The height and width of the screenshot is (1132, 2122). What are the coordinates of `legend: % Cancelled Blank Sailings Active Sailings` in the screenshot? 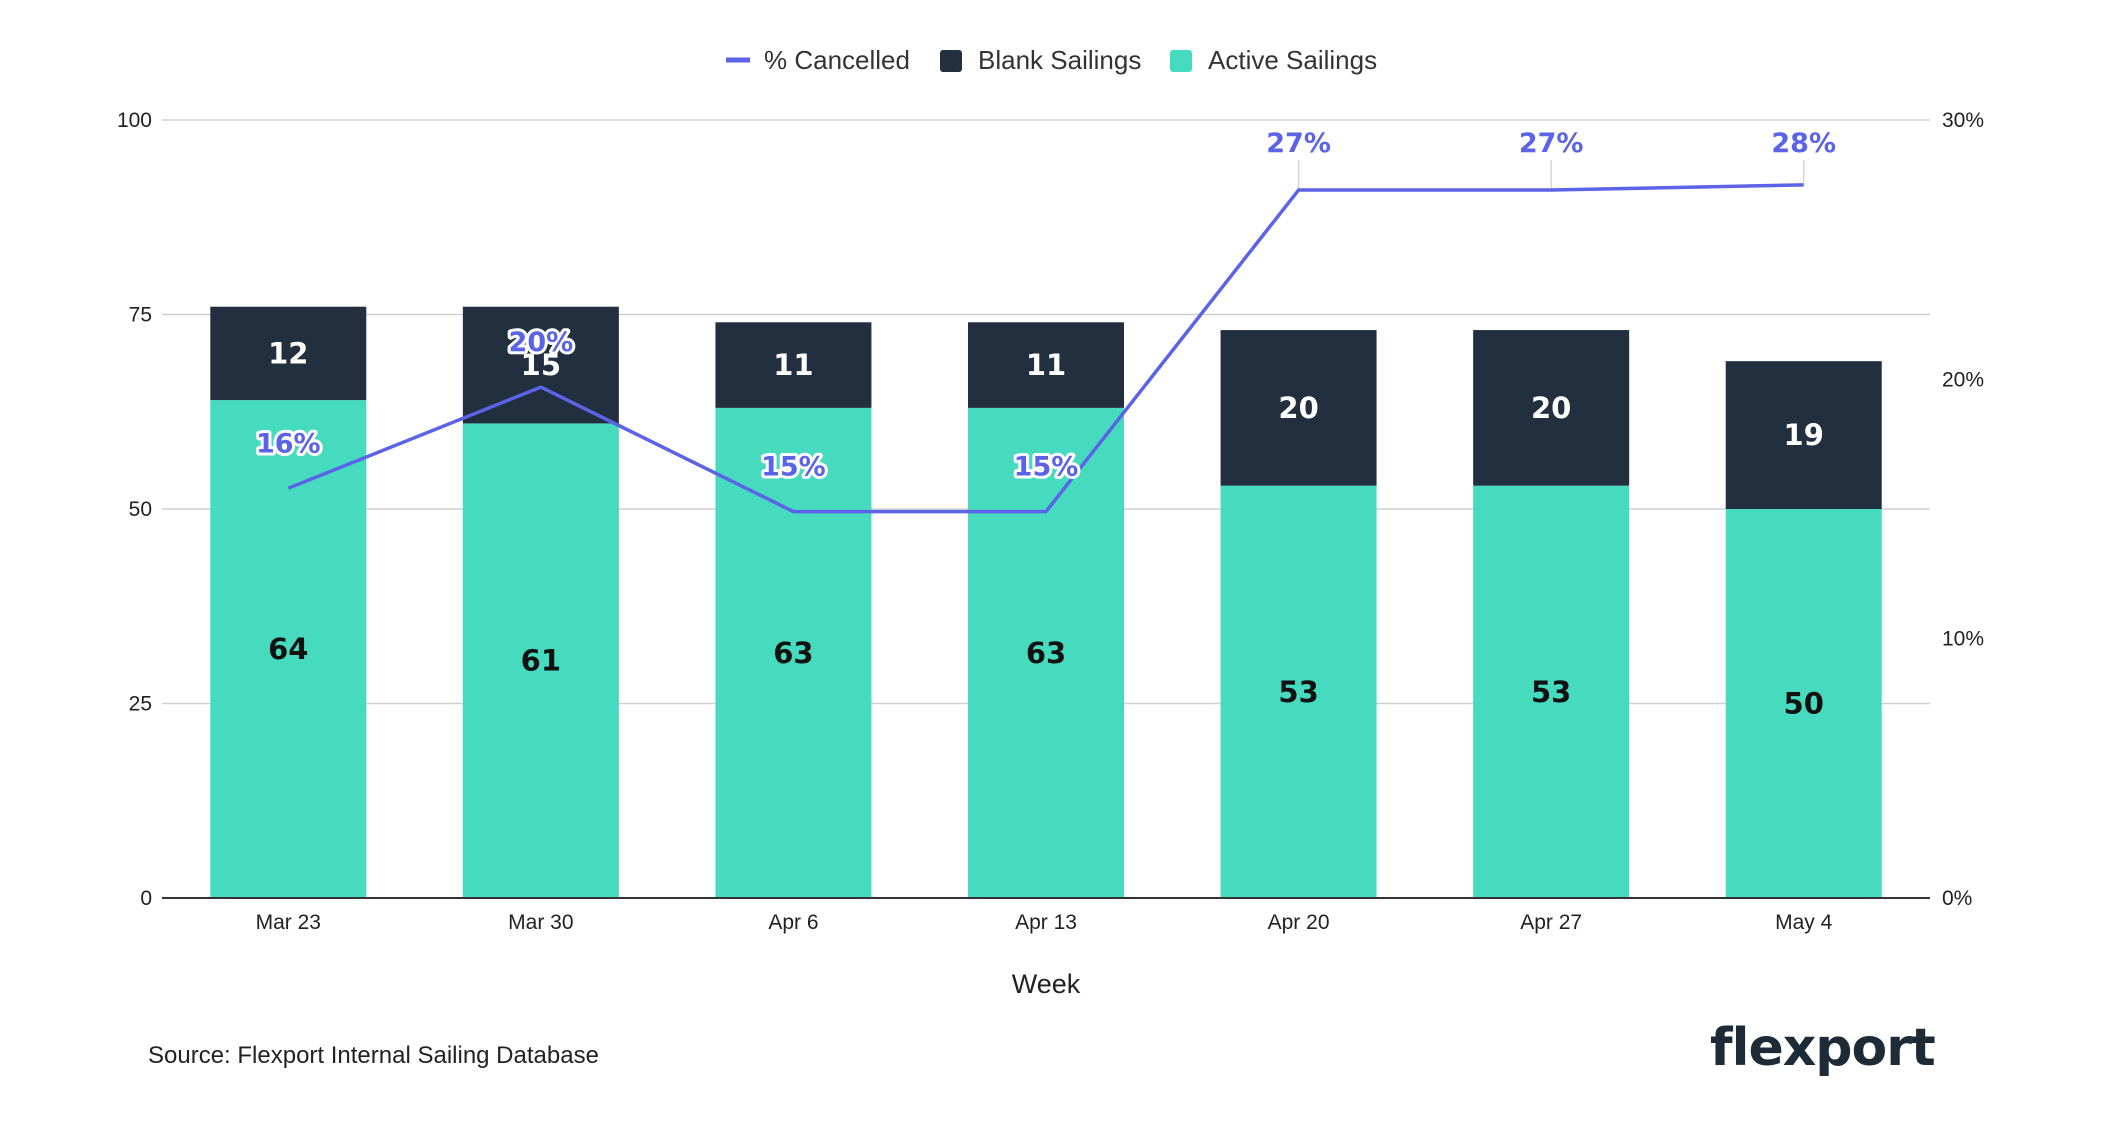 It's located at (1051, 60).